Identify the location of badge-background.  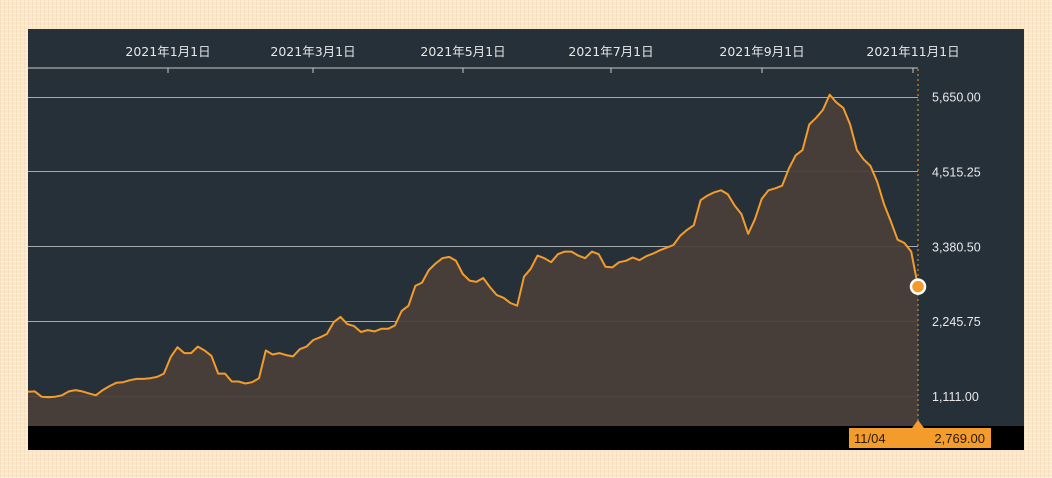
(920, 438).